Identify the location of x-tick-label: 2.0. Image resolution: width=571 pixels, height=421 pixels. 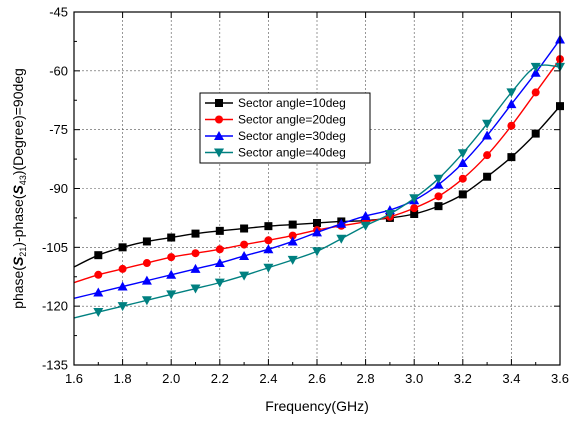
(171, 378).